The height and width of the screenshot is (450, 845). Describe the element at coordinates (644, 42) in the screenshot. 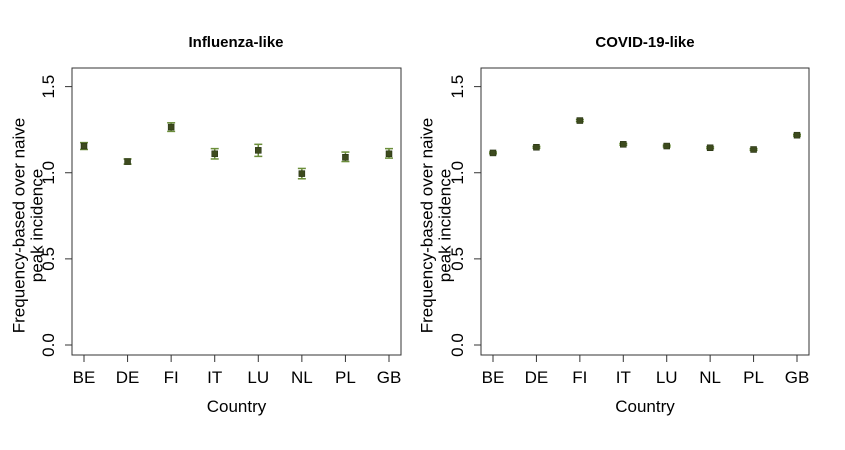

I see `chart-title: COVID-19-like` at that location.